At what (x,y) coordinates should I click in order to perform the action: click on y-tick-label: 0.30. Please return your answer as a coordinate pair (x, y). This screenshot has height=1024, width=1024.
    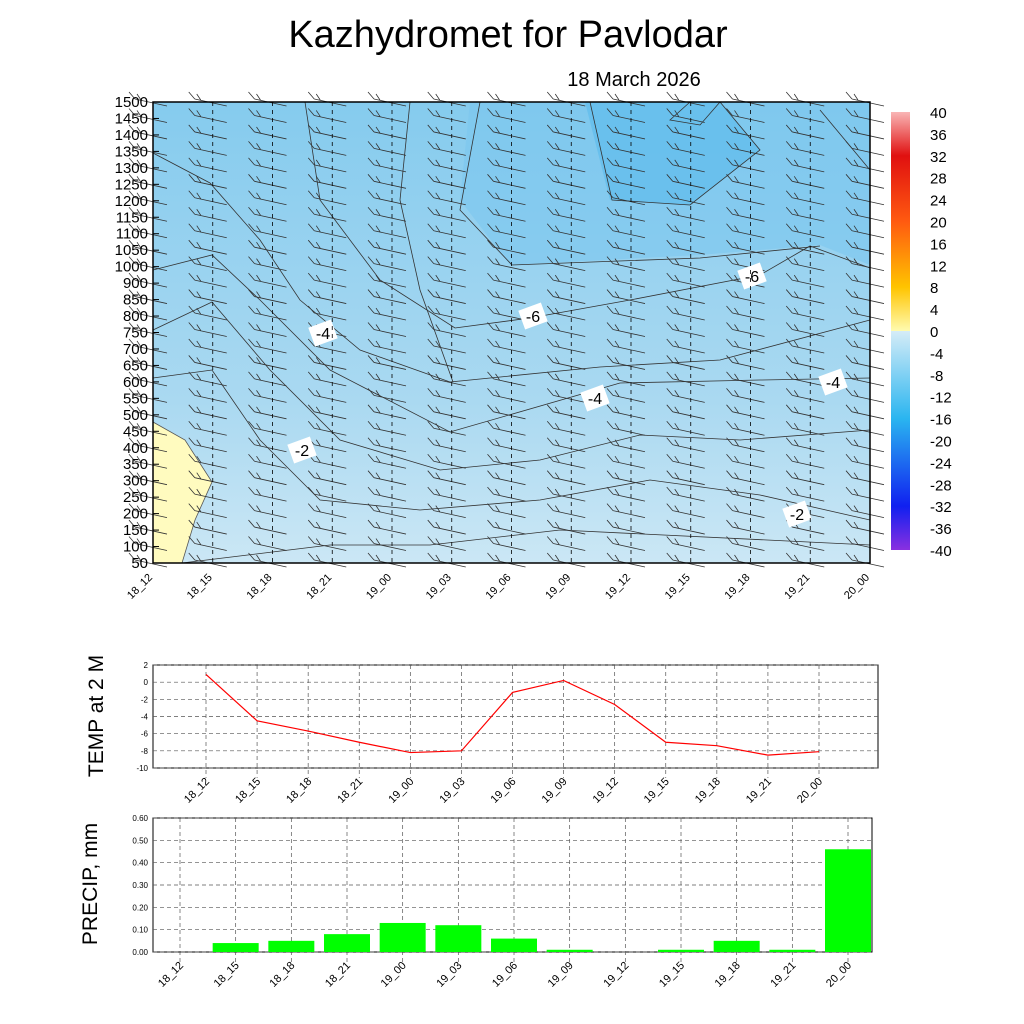
    Looking at the image, I should click on (140, 885).